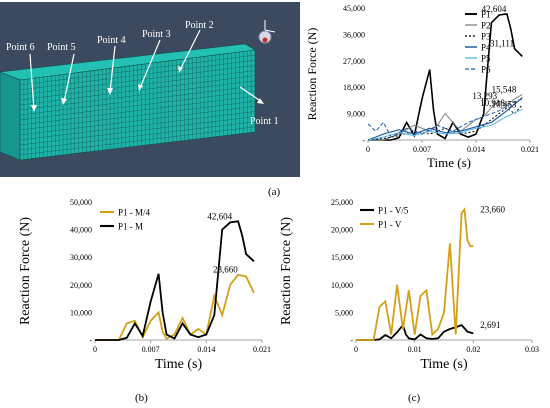  What do you see at coordinates (356, 114) in the screenshot?
I see `y-tick-label: 9,000` at bounding box center [356, 114].